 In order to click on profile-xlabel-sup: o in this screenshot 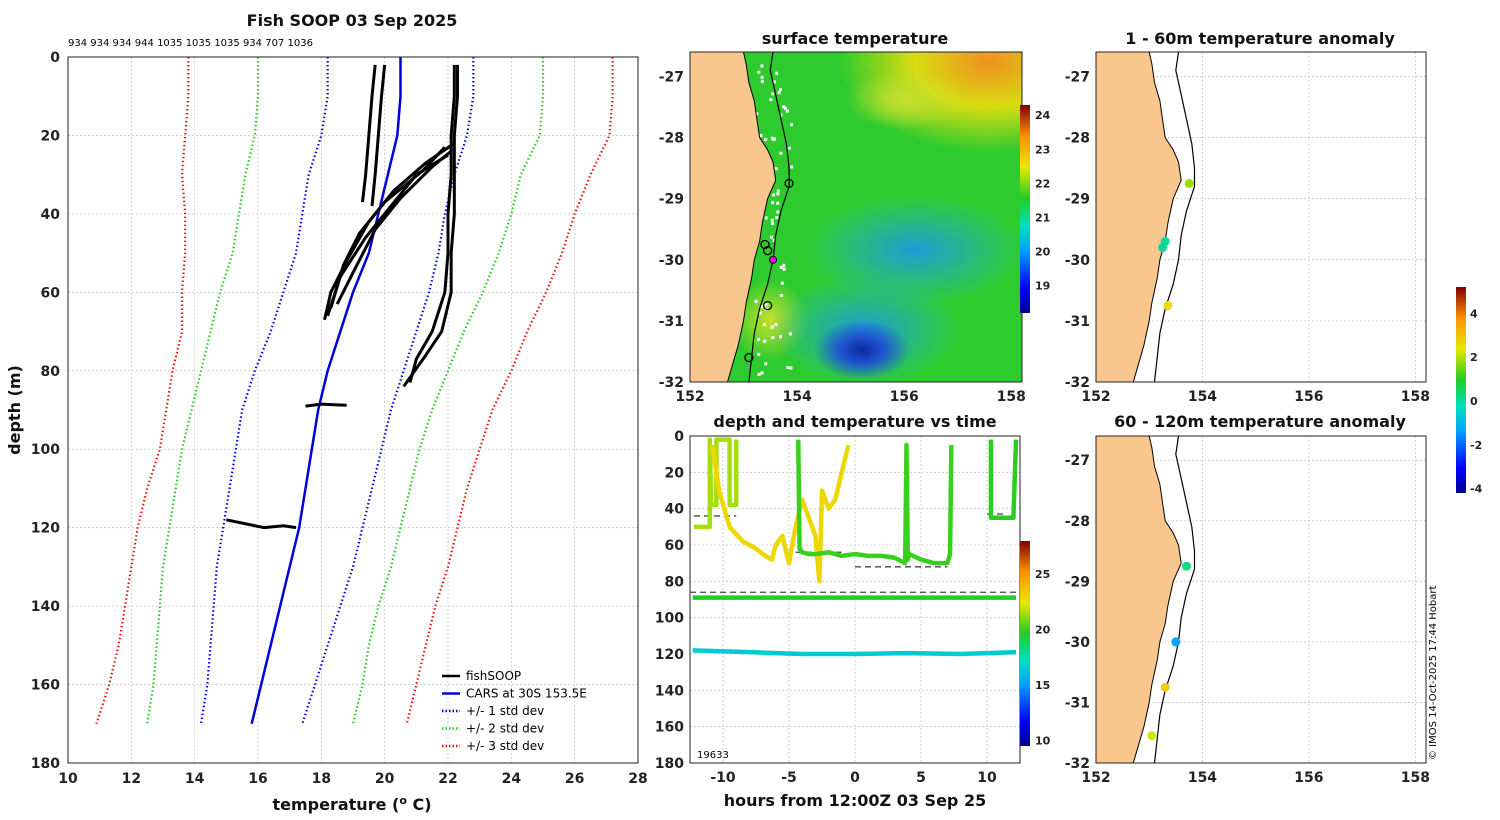, I will do `click(403, 800)`.